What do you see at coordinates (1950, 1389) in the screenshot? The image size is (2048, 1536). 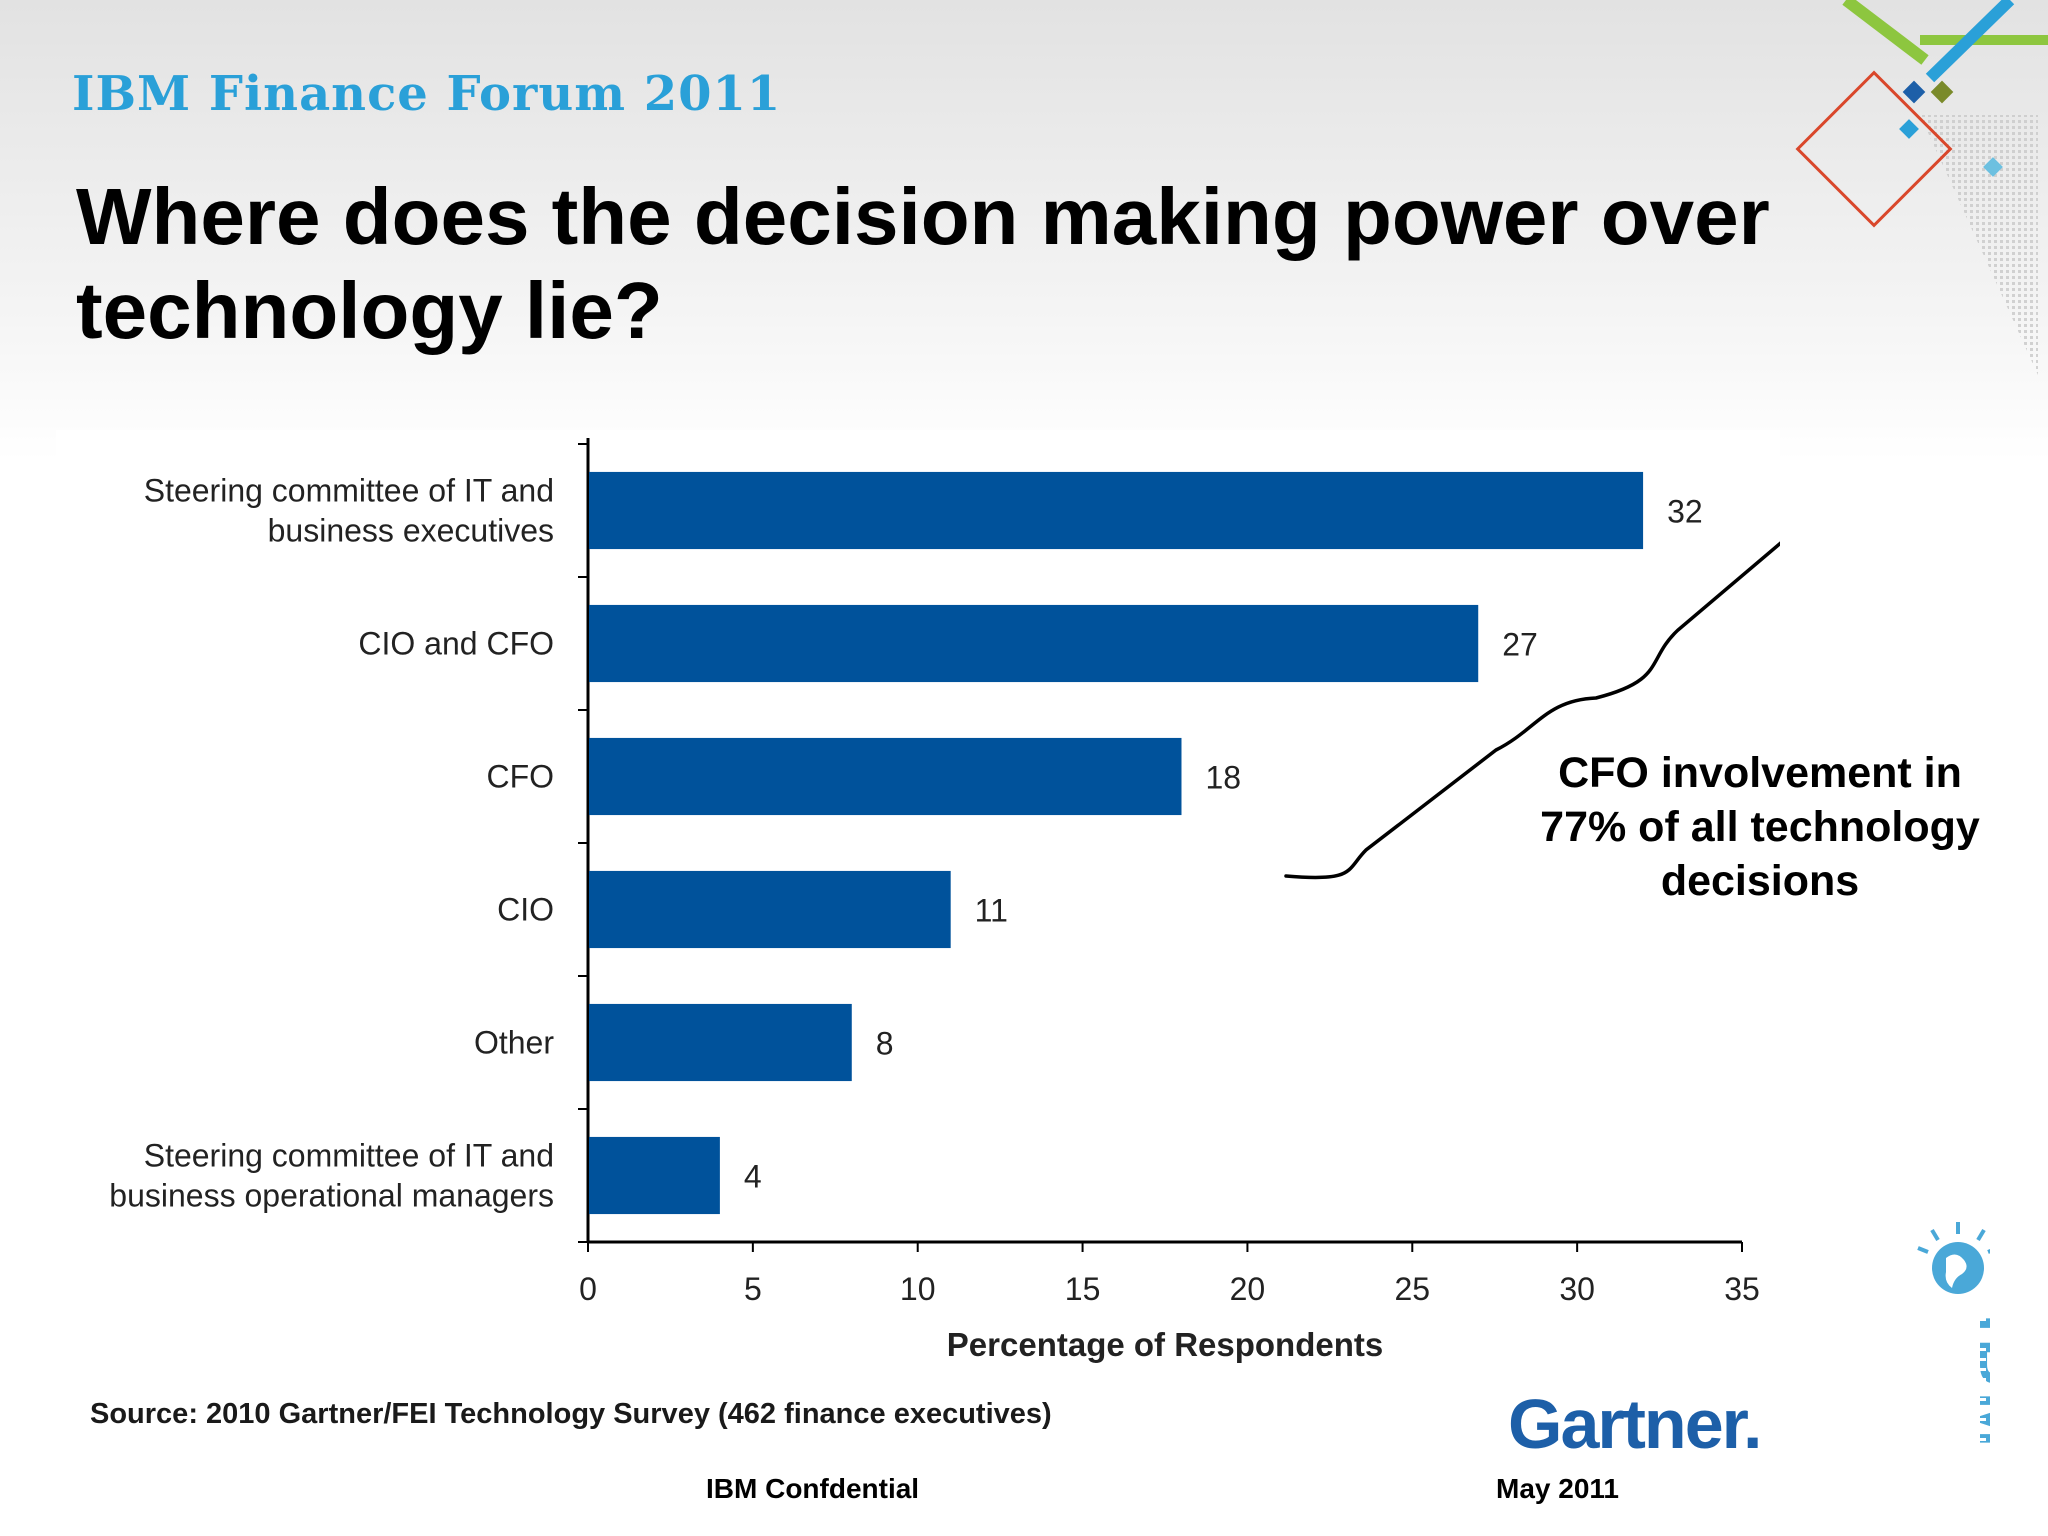 I see `ibm-wordmark-stripes` at bounding box center [1950, 1389].